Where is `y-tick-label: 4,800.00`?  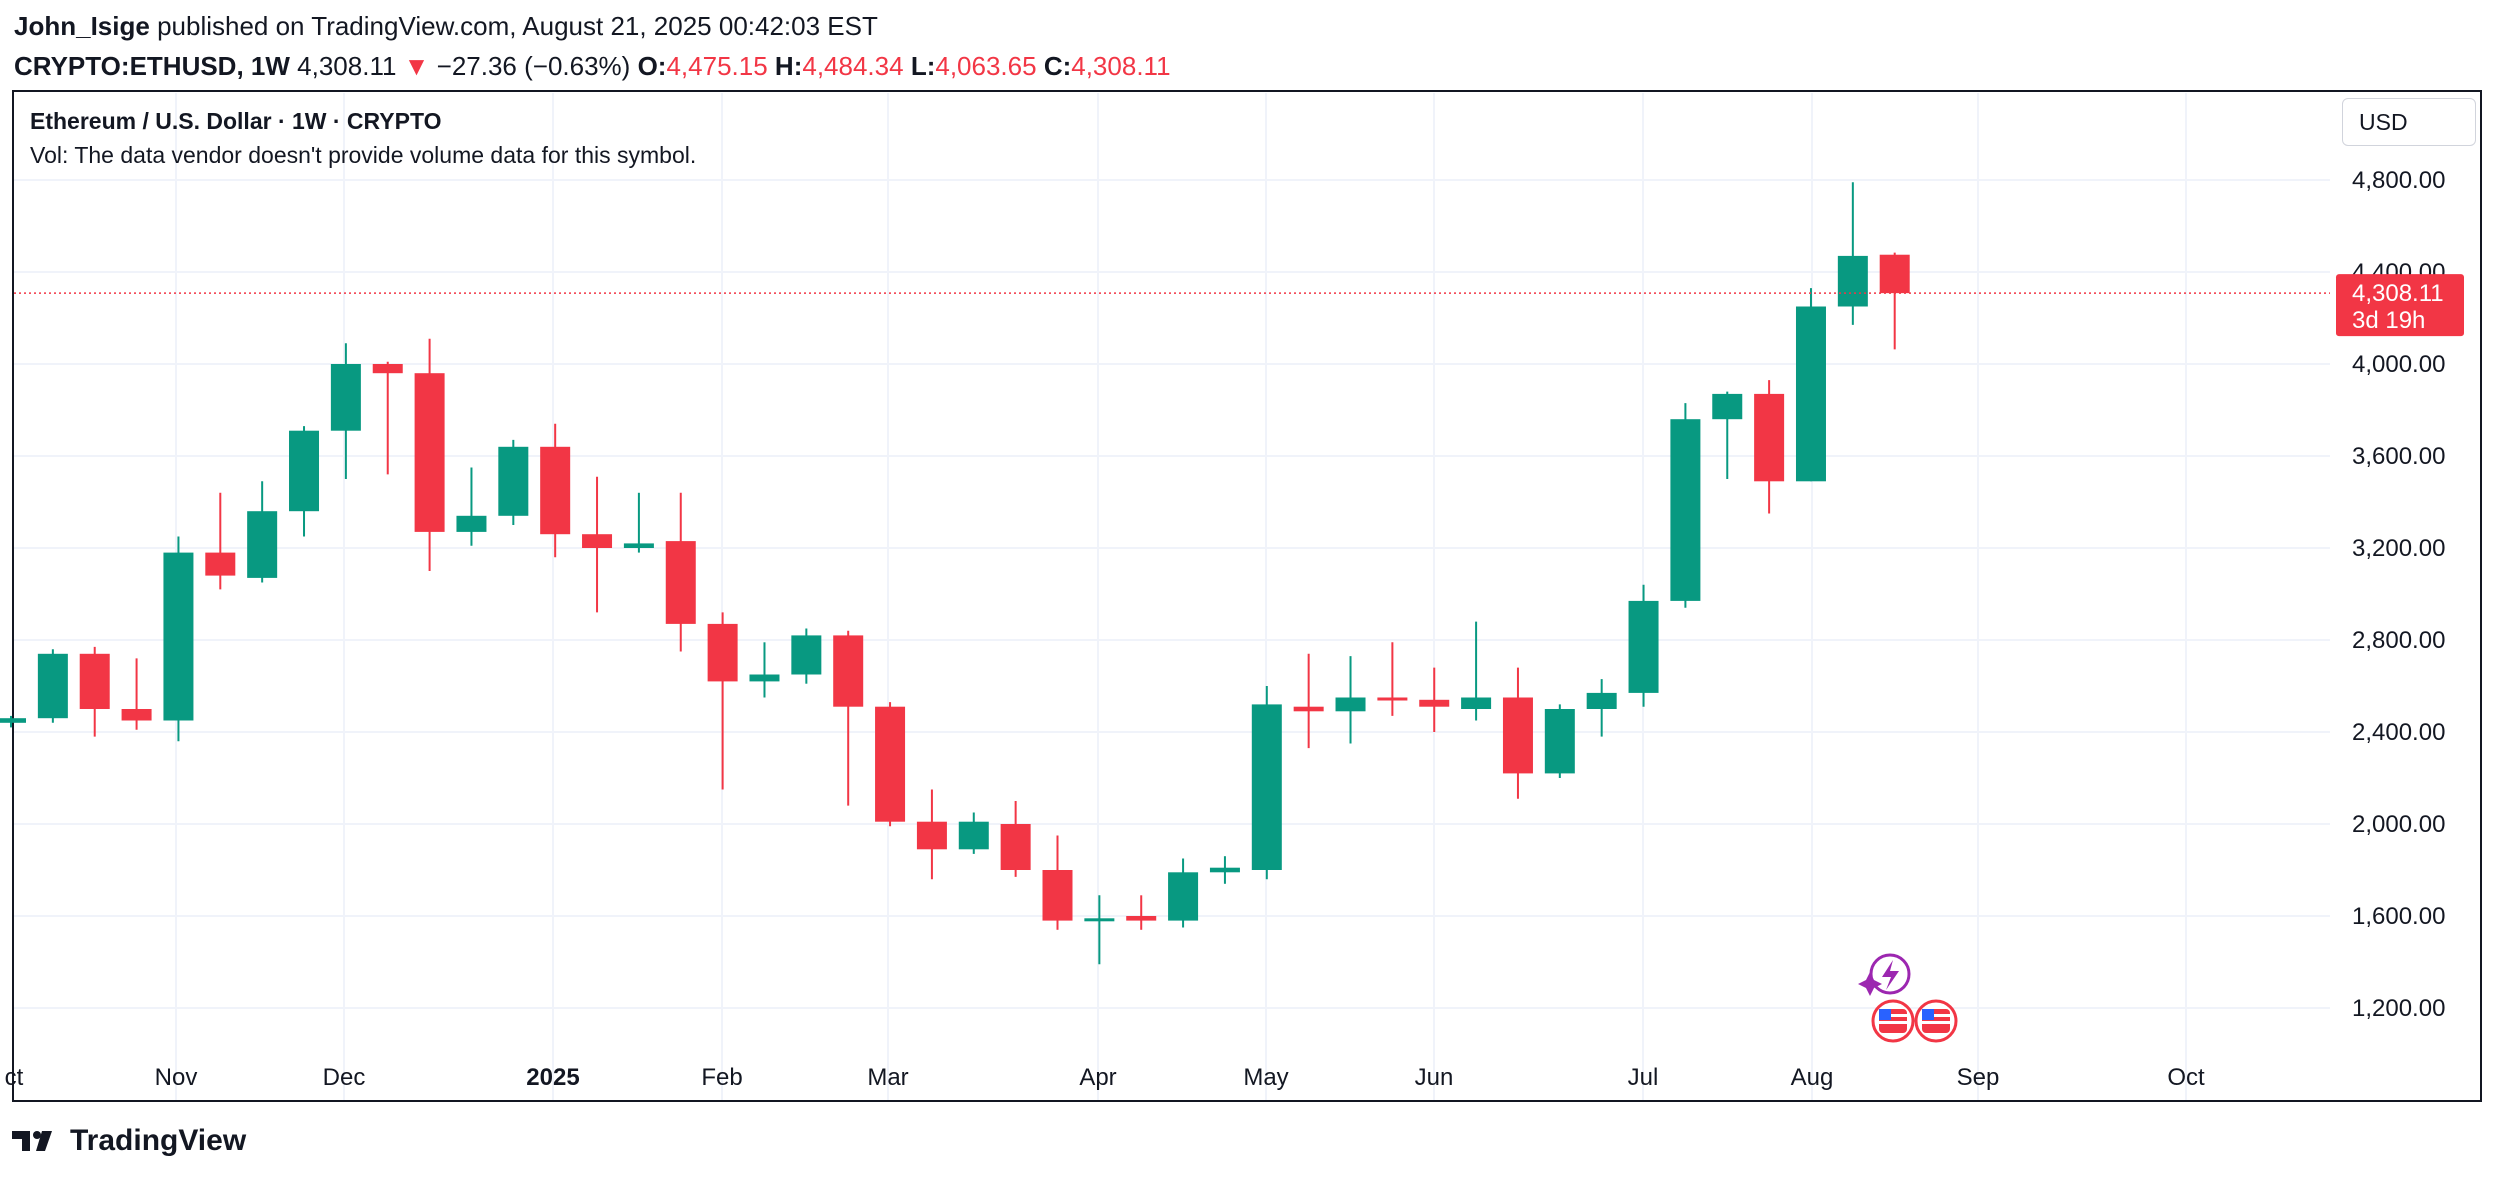 y-tick-label: 4,800.00 is located at coordinates (2398, 180).